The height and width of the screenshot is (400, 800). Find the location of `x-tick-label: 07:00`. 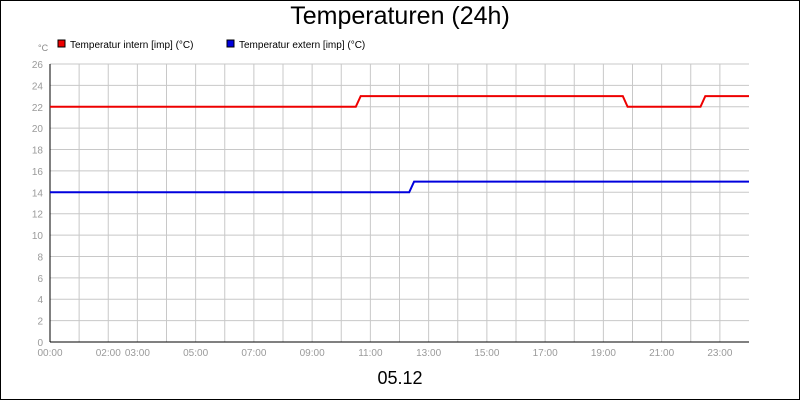

x-tick-label: 07:00 is located at coordinates (253, 353).